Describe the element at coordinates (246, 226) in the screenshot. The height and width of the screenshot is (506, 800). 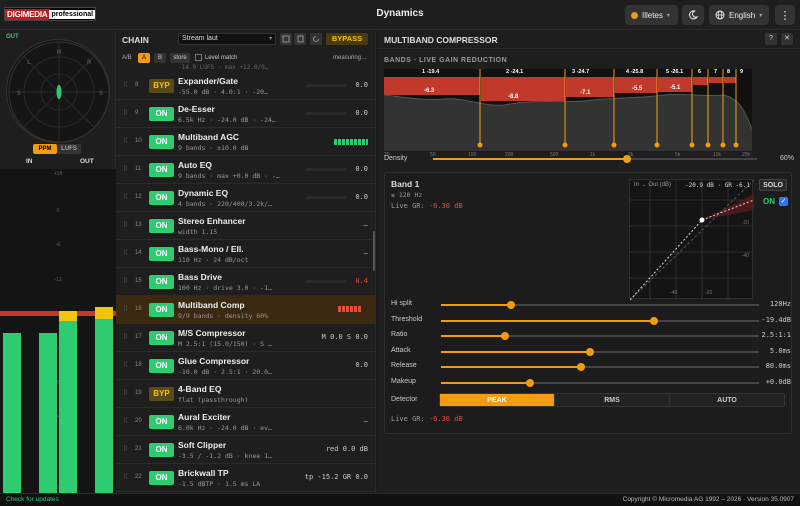
I see `chain-row: ⠿ 13 ON Stereo Enhancer width 1.15 –` at that location.